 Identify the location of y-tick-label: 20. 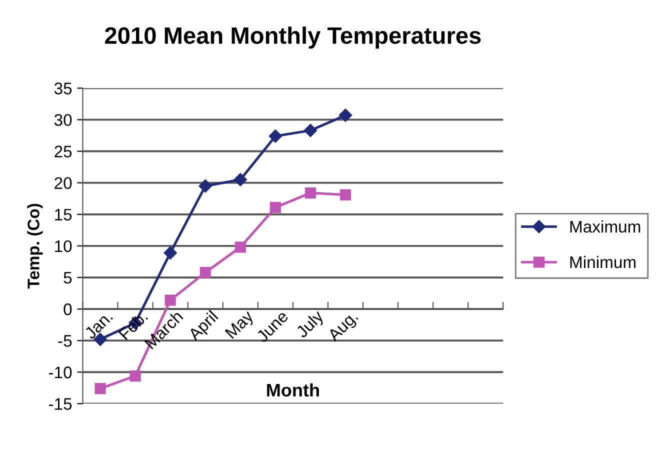
(63, 183).